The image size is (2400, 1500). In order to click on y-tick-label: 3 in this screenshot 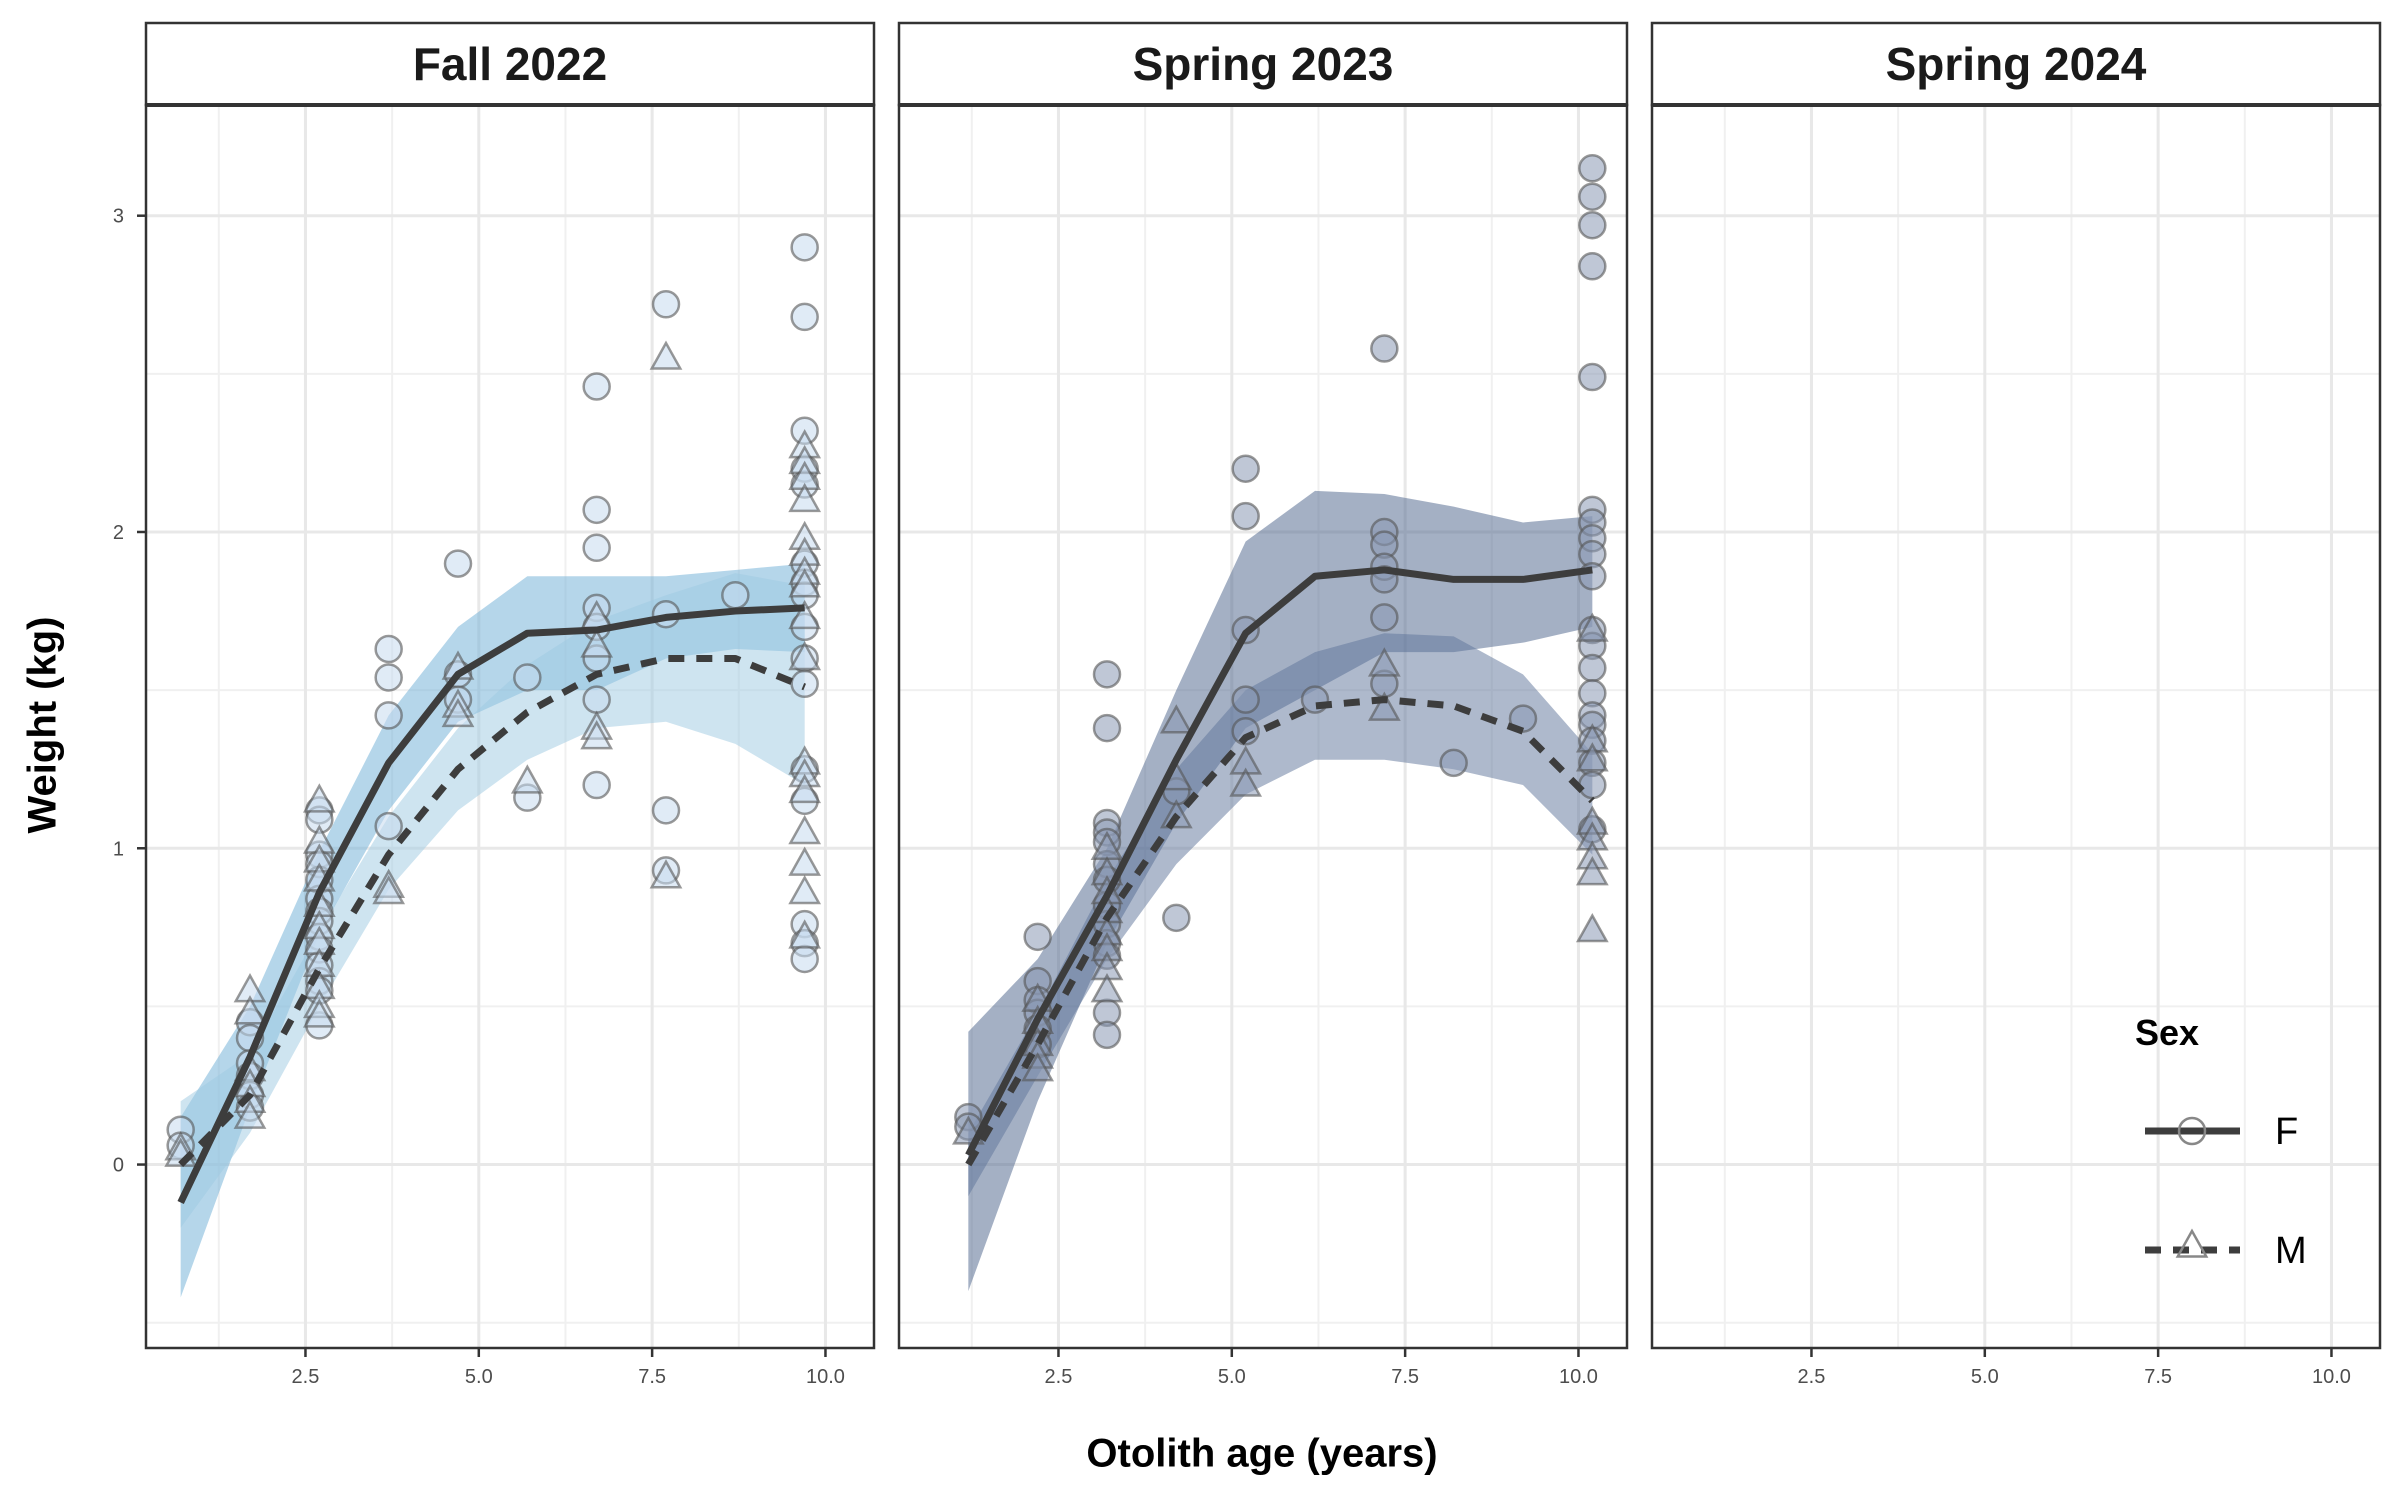, I will do `click(118, 217)`.